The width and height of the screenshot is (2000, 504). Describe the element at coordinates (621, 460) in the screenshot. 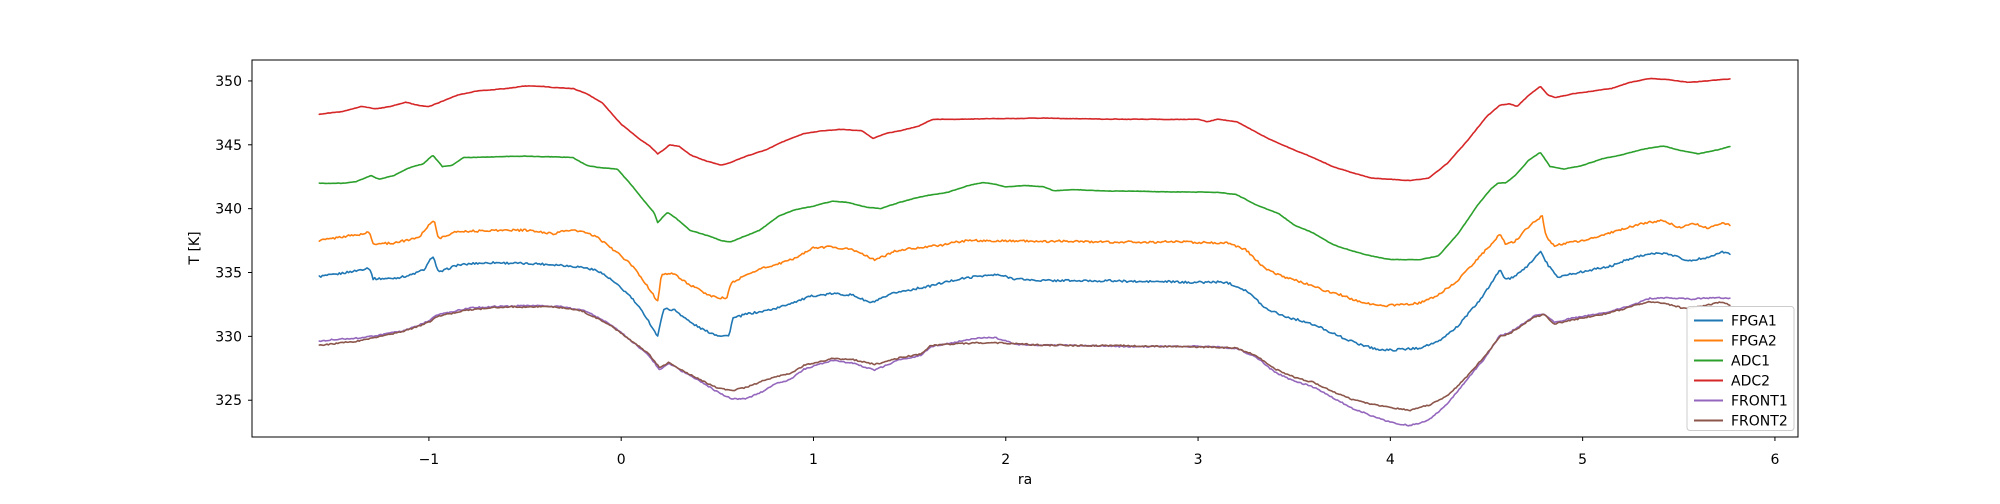

I see `x-tick-label: 0` at that location.